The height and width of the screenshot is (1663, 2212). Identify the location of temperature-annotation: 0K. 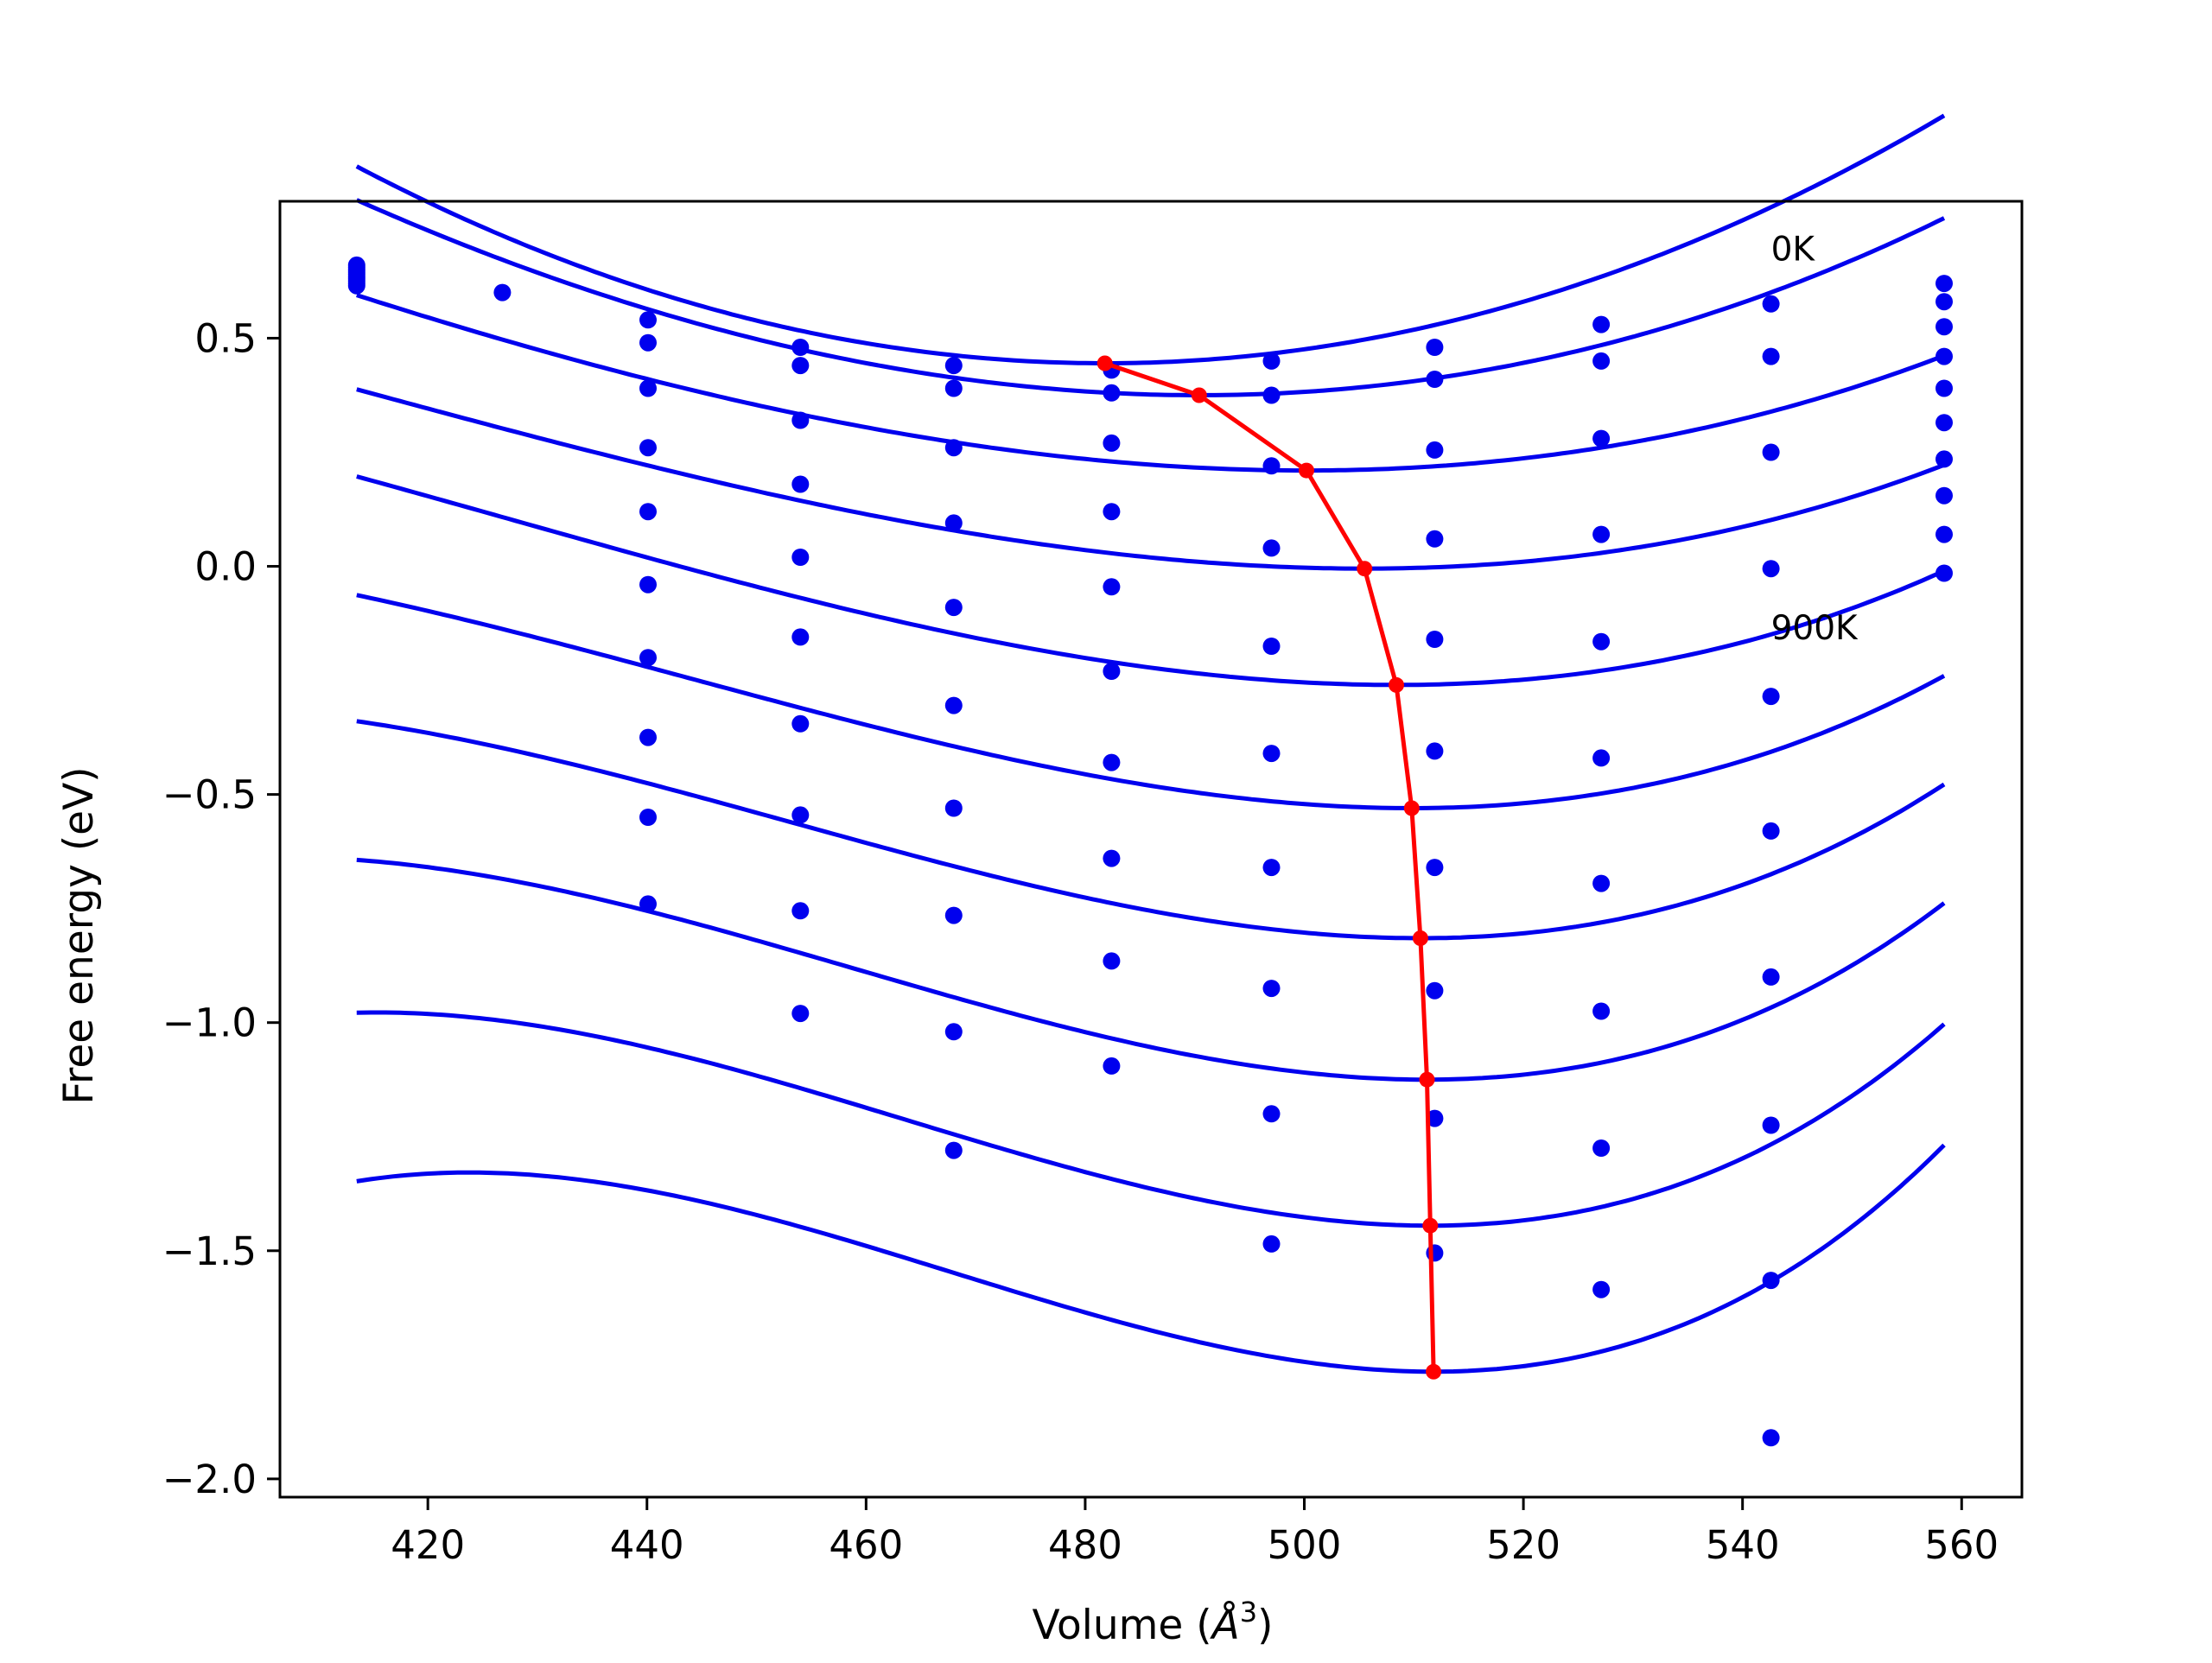
(1793, 251).